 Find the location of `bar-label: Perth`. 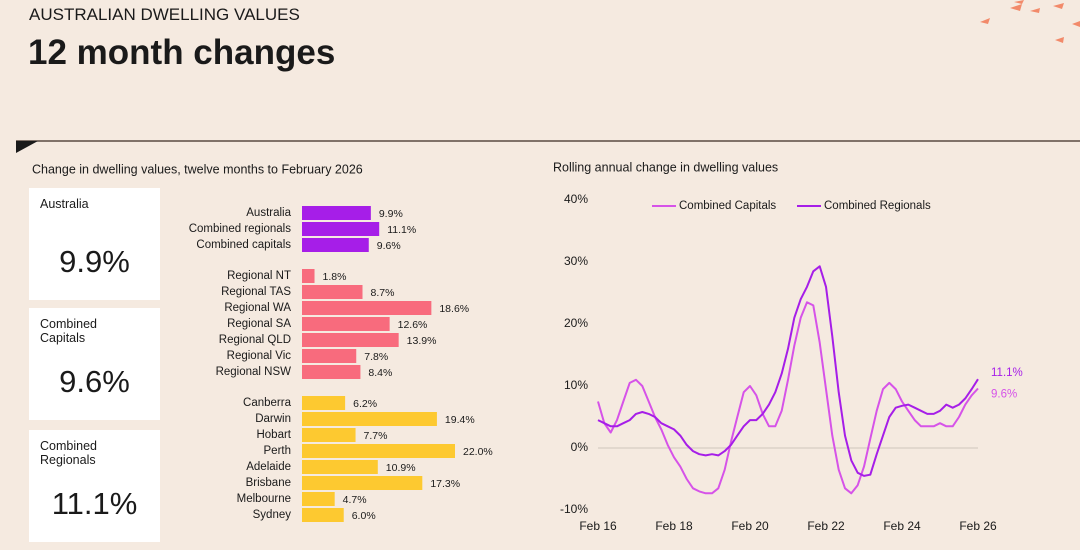

bar-label: Perth is located at coordinates (278, 451).